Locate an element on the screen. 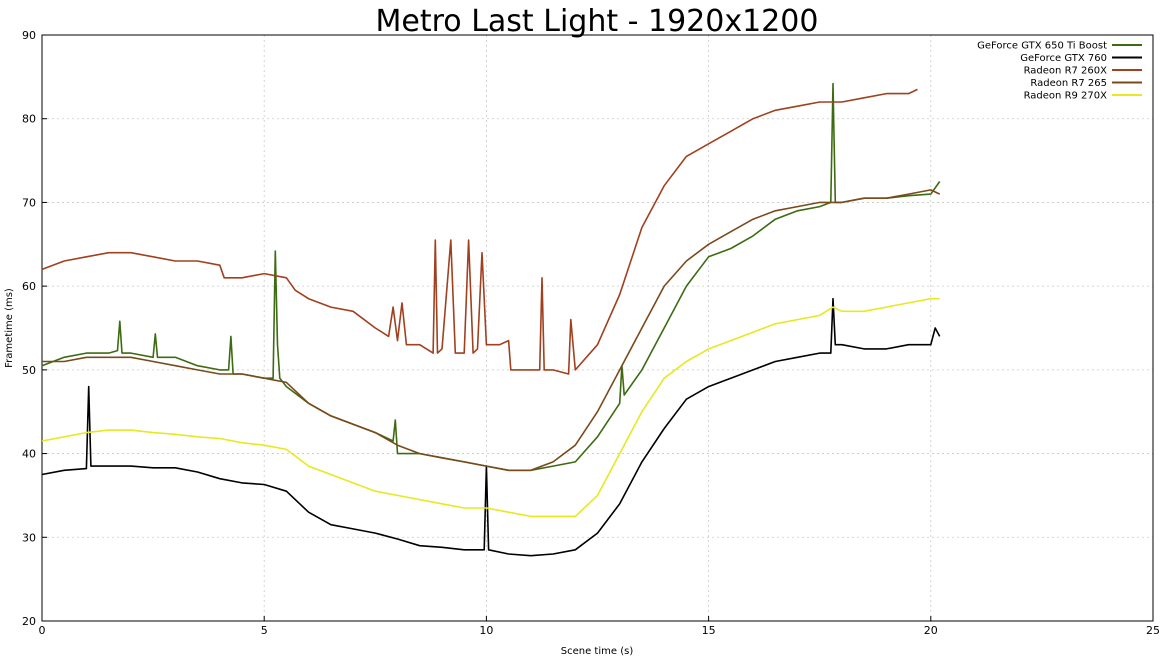 The height and width of the screenshot is (658, 1169). legend-label: Radeon R7 260X is located at coordinates (1066, 71).